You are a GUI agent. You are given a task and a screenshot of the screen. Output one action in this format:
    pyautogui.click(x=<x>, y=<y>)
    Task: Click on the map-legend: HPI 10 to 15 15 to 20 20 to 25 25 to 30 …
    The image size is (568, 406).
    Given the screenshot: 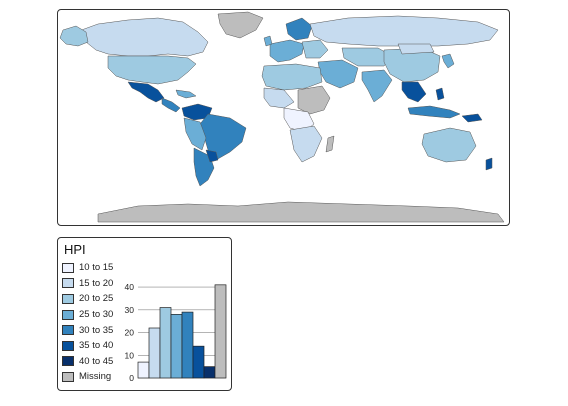 What is the action you would take?
    pyautogui.click(x=144, y=314)
    